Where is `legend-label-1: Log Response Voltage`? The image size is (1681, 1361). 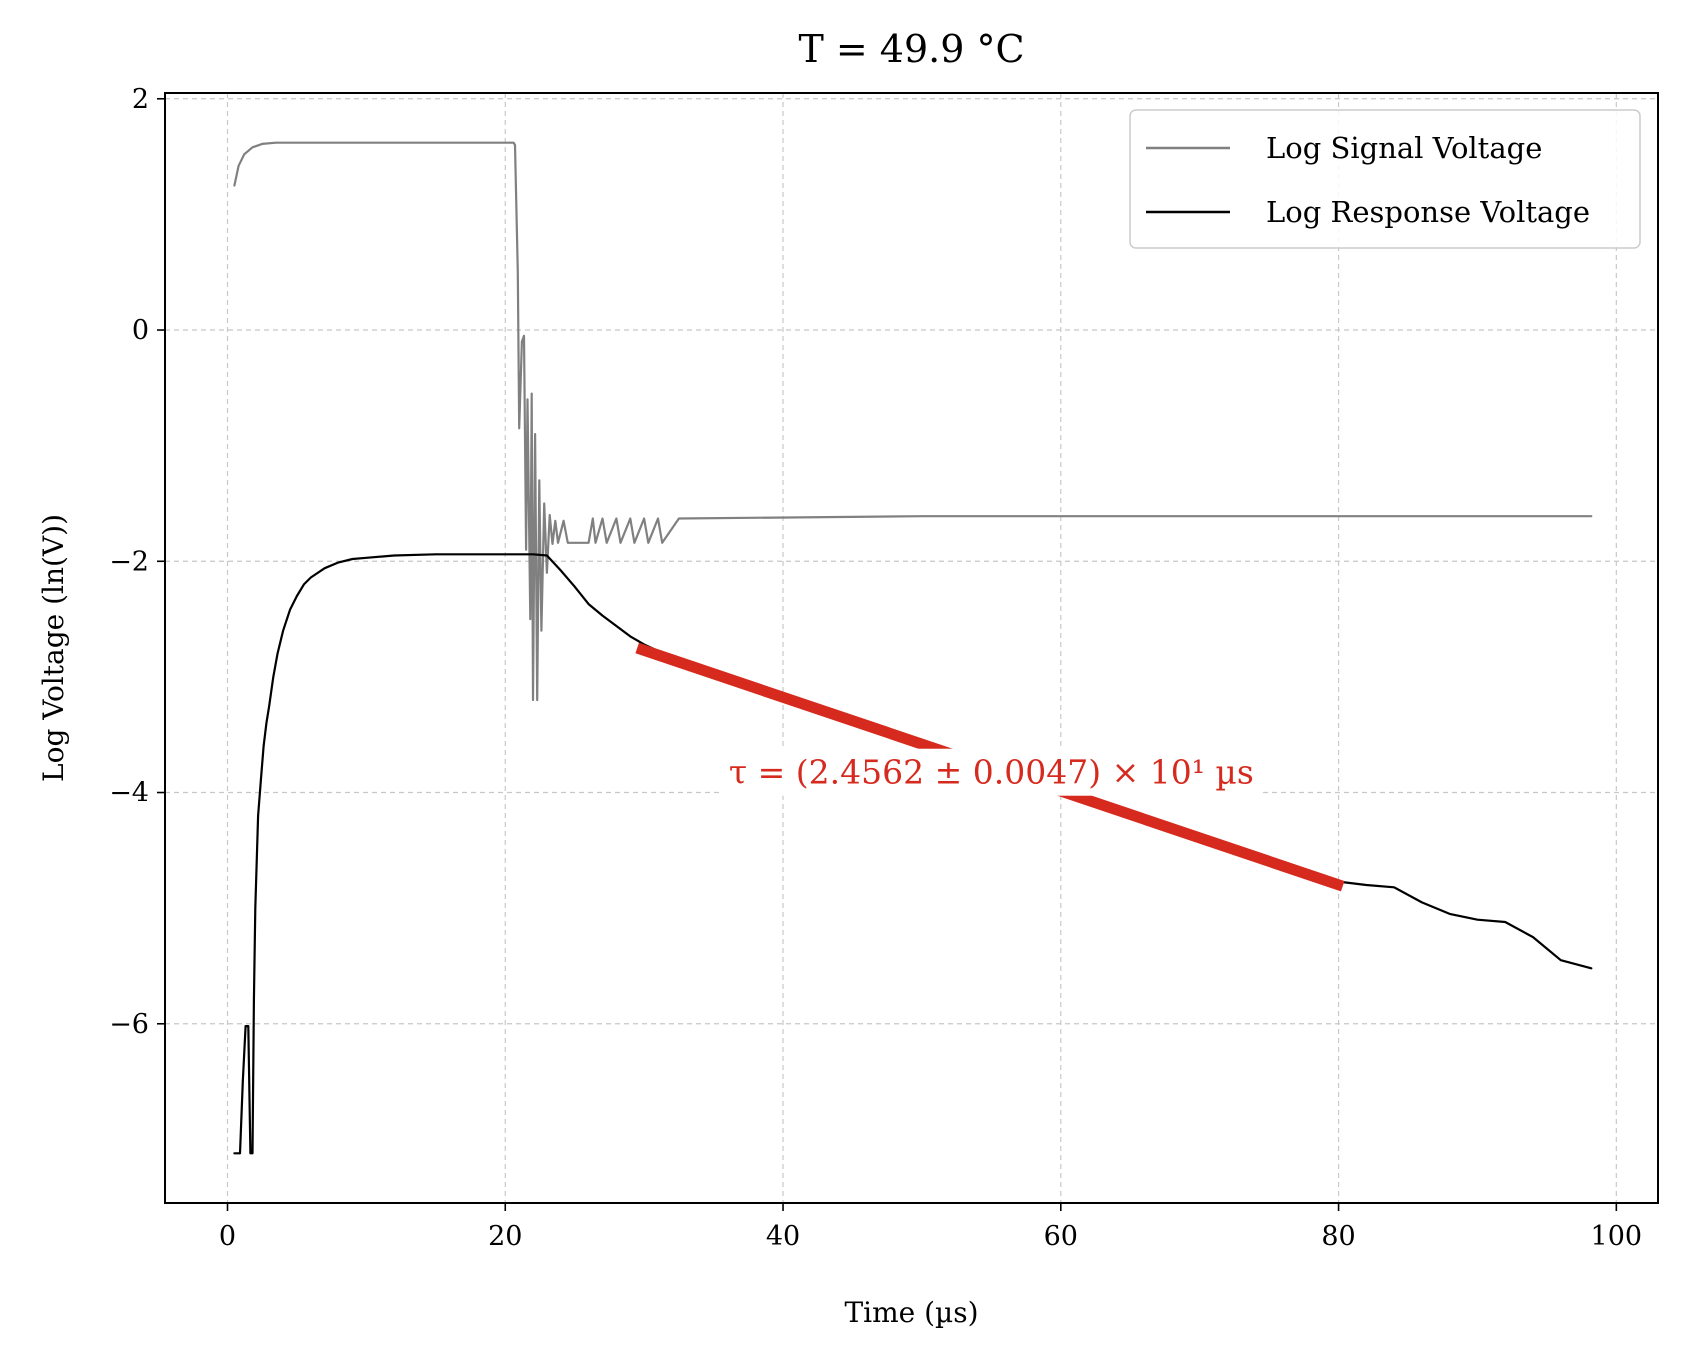
legend-label-1: Log Response Voltage is located at coordinates (1428, 212).